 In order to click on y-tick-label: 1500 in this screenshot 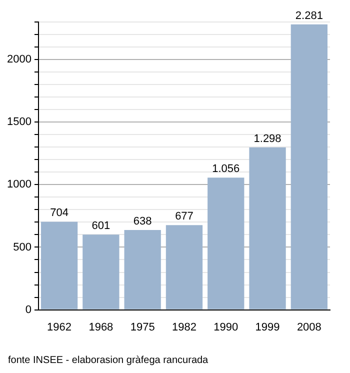, I will do `click(19, 122)`.